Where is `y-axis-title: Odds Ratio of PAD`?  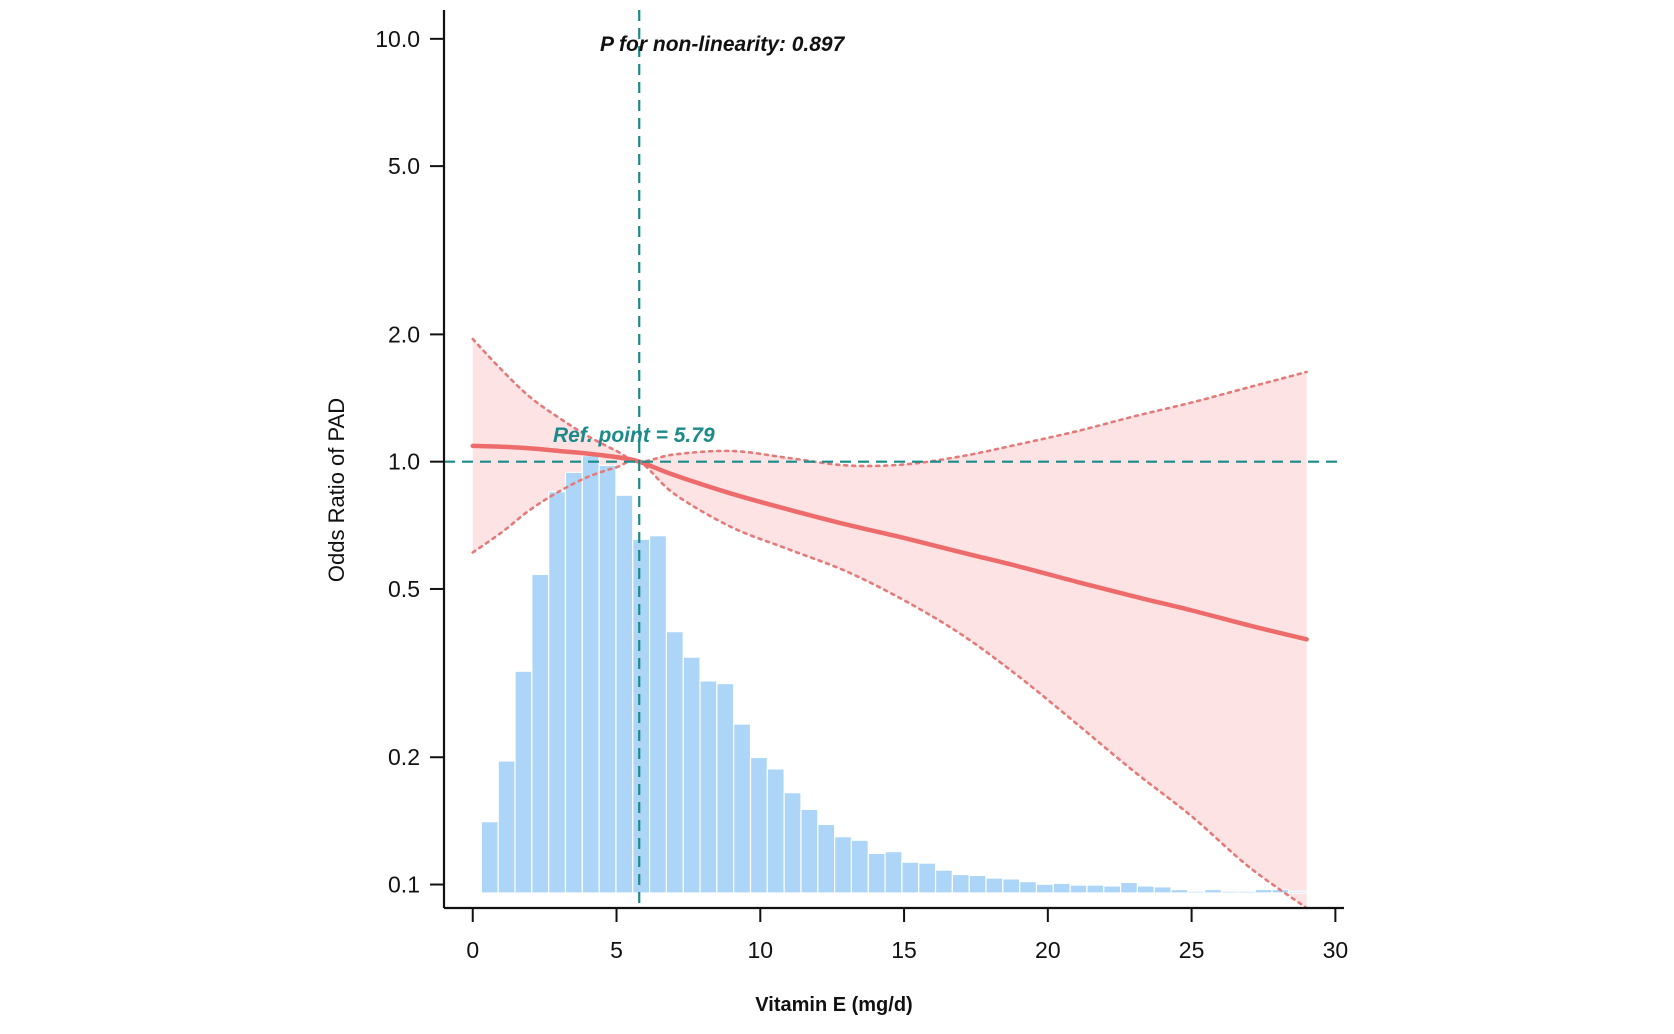 y-axis-title: Odds Ratio of PAD is located at coordinates (336, 490).